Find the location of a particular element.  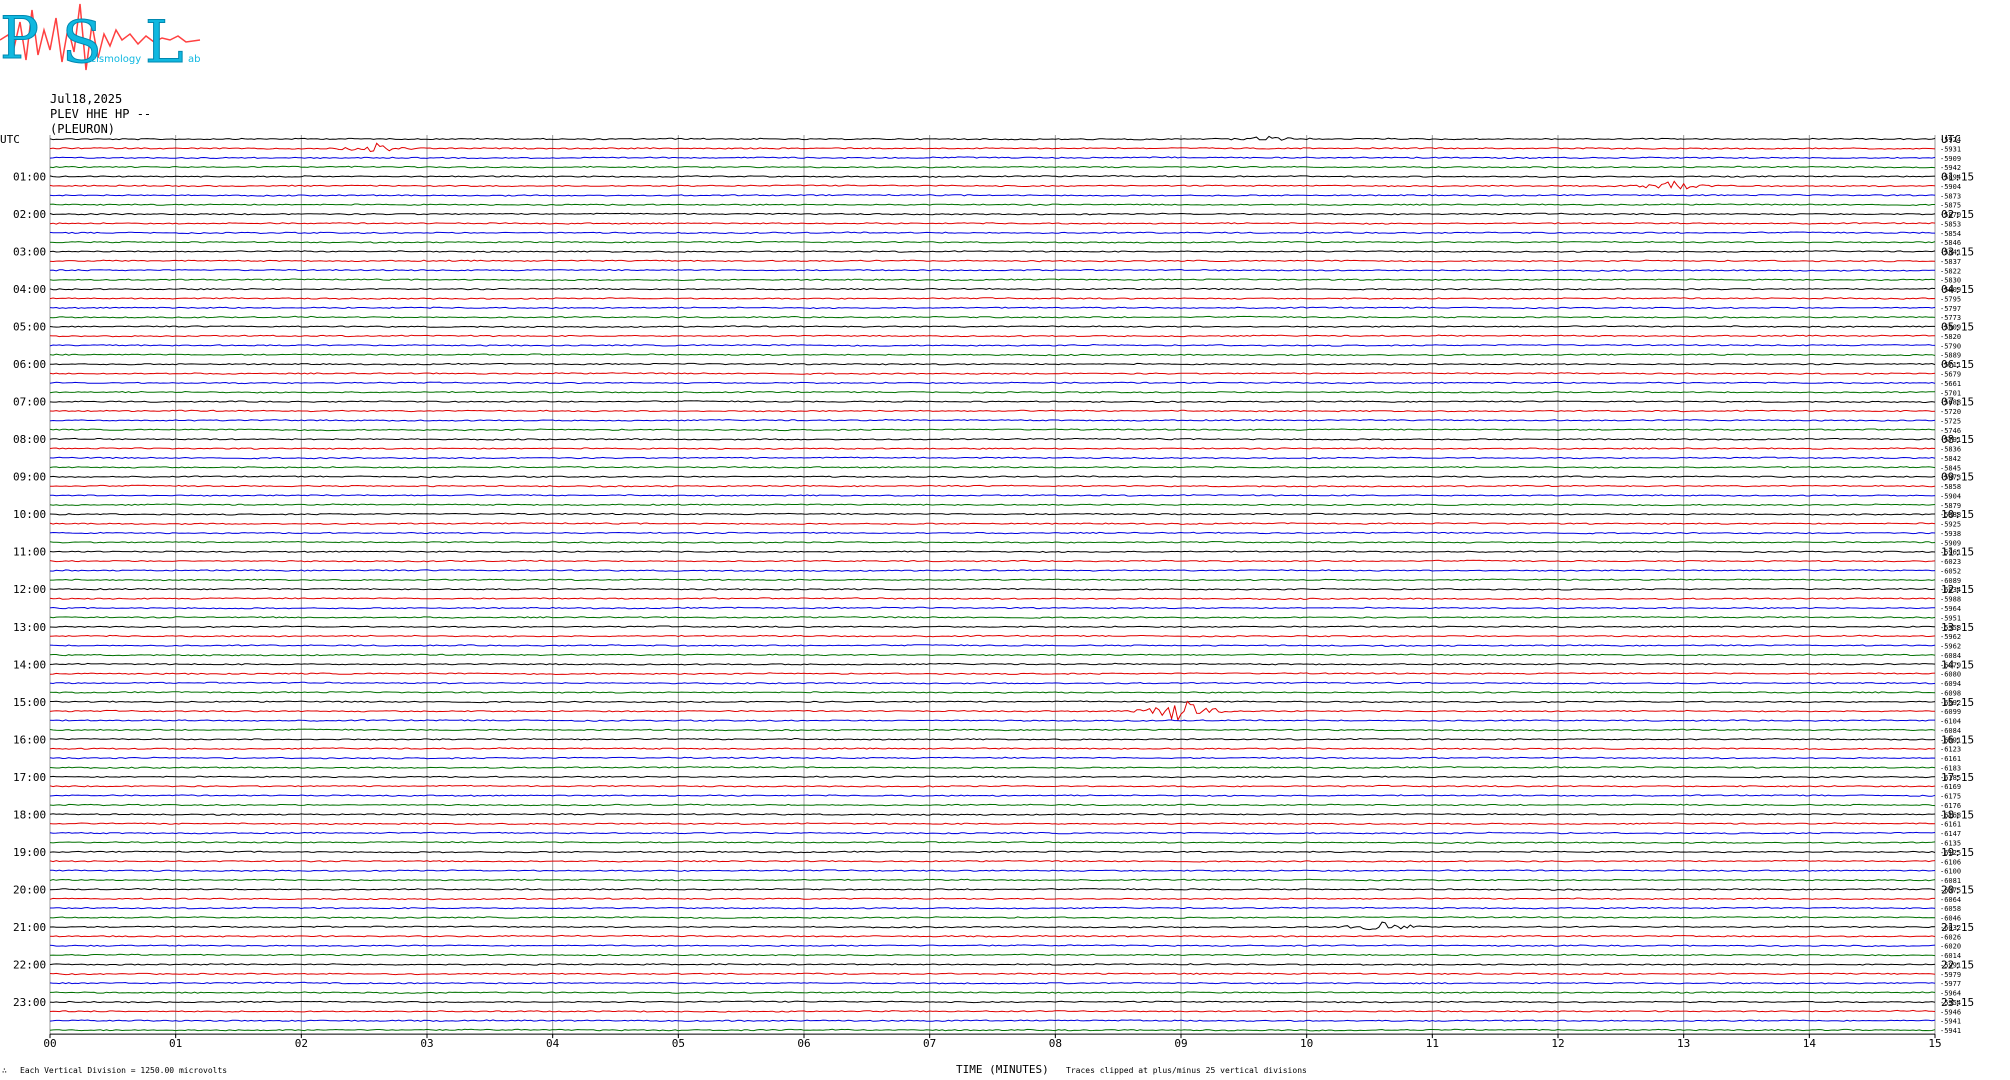

hour-label-left: 13:00 is located at coordinates (29, 627).